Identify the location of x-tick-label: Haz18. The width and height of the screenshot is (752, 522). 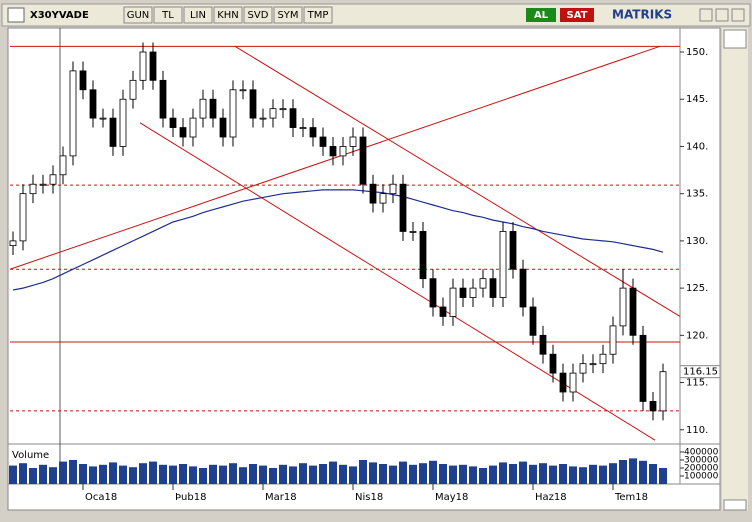
(551, 497).